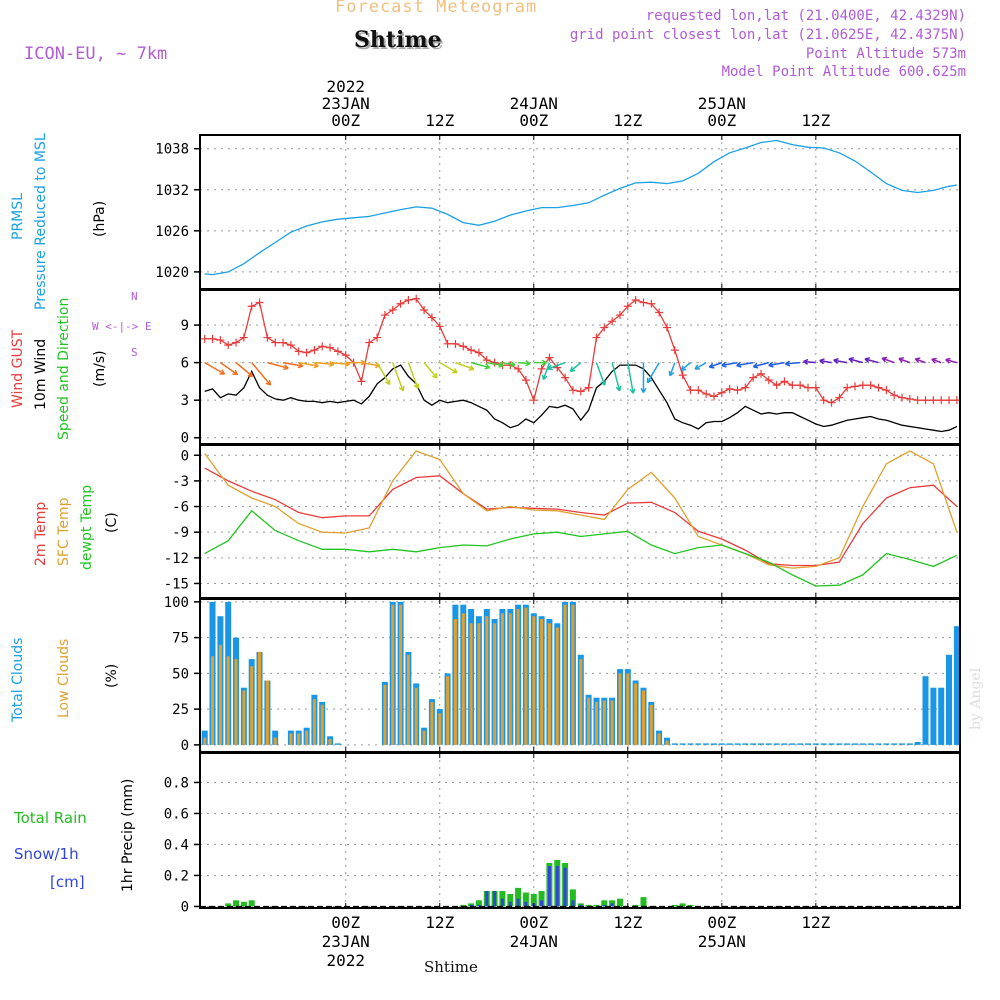  I want to click on bottom-time-label: 25JAN, so click(722, 941).